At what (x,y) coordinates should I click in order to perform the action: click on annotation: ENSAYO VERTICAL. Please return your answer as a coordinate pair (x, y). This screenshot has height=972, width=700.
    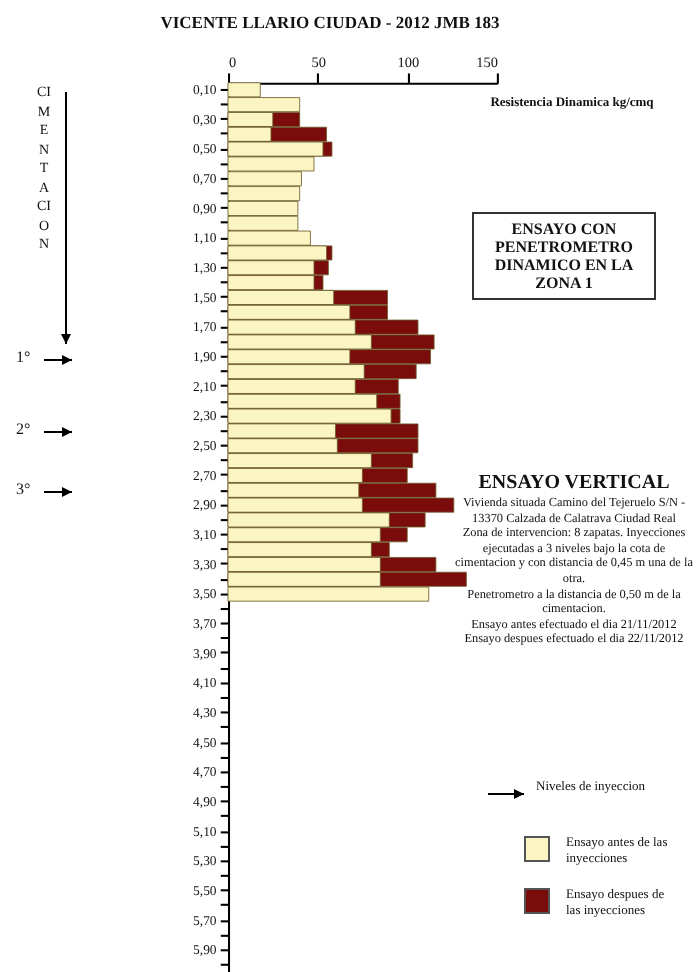
    Looking at the image, I should click on (574, 484).